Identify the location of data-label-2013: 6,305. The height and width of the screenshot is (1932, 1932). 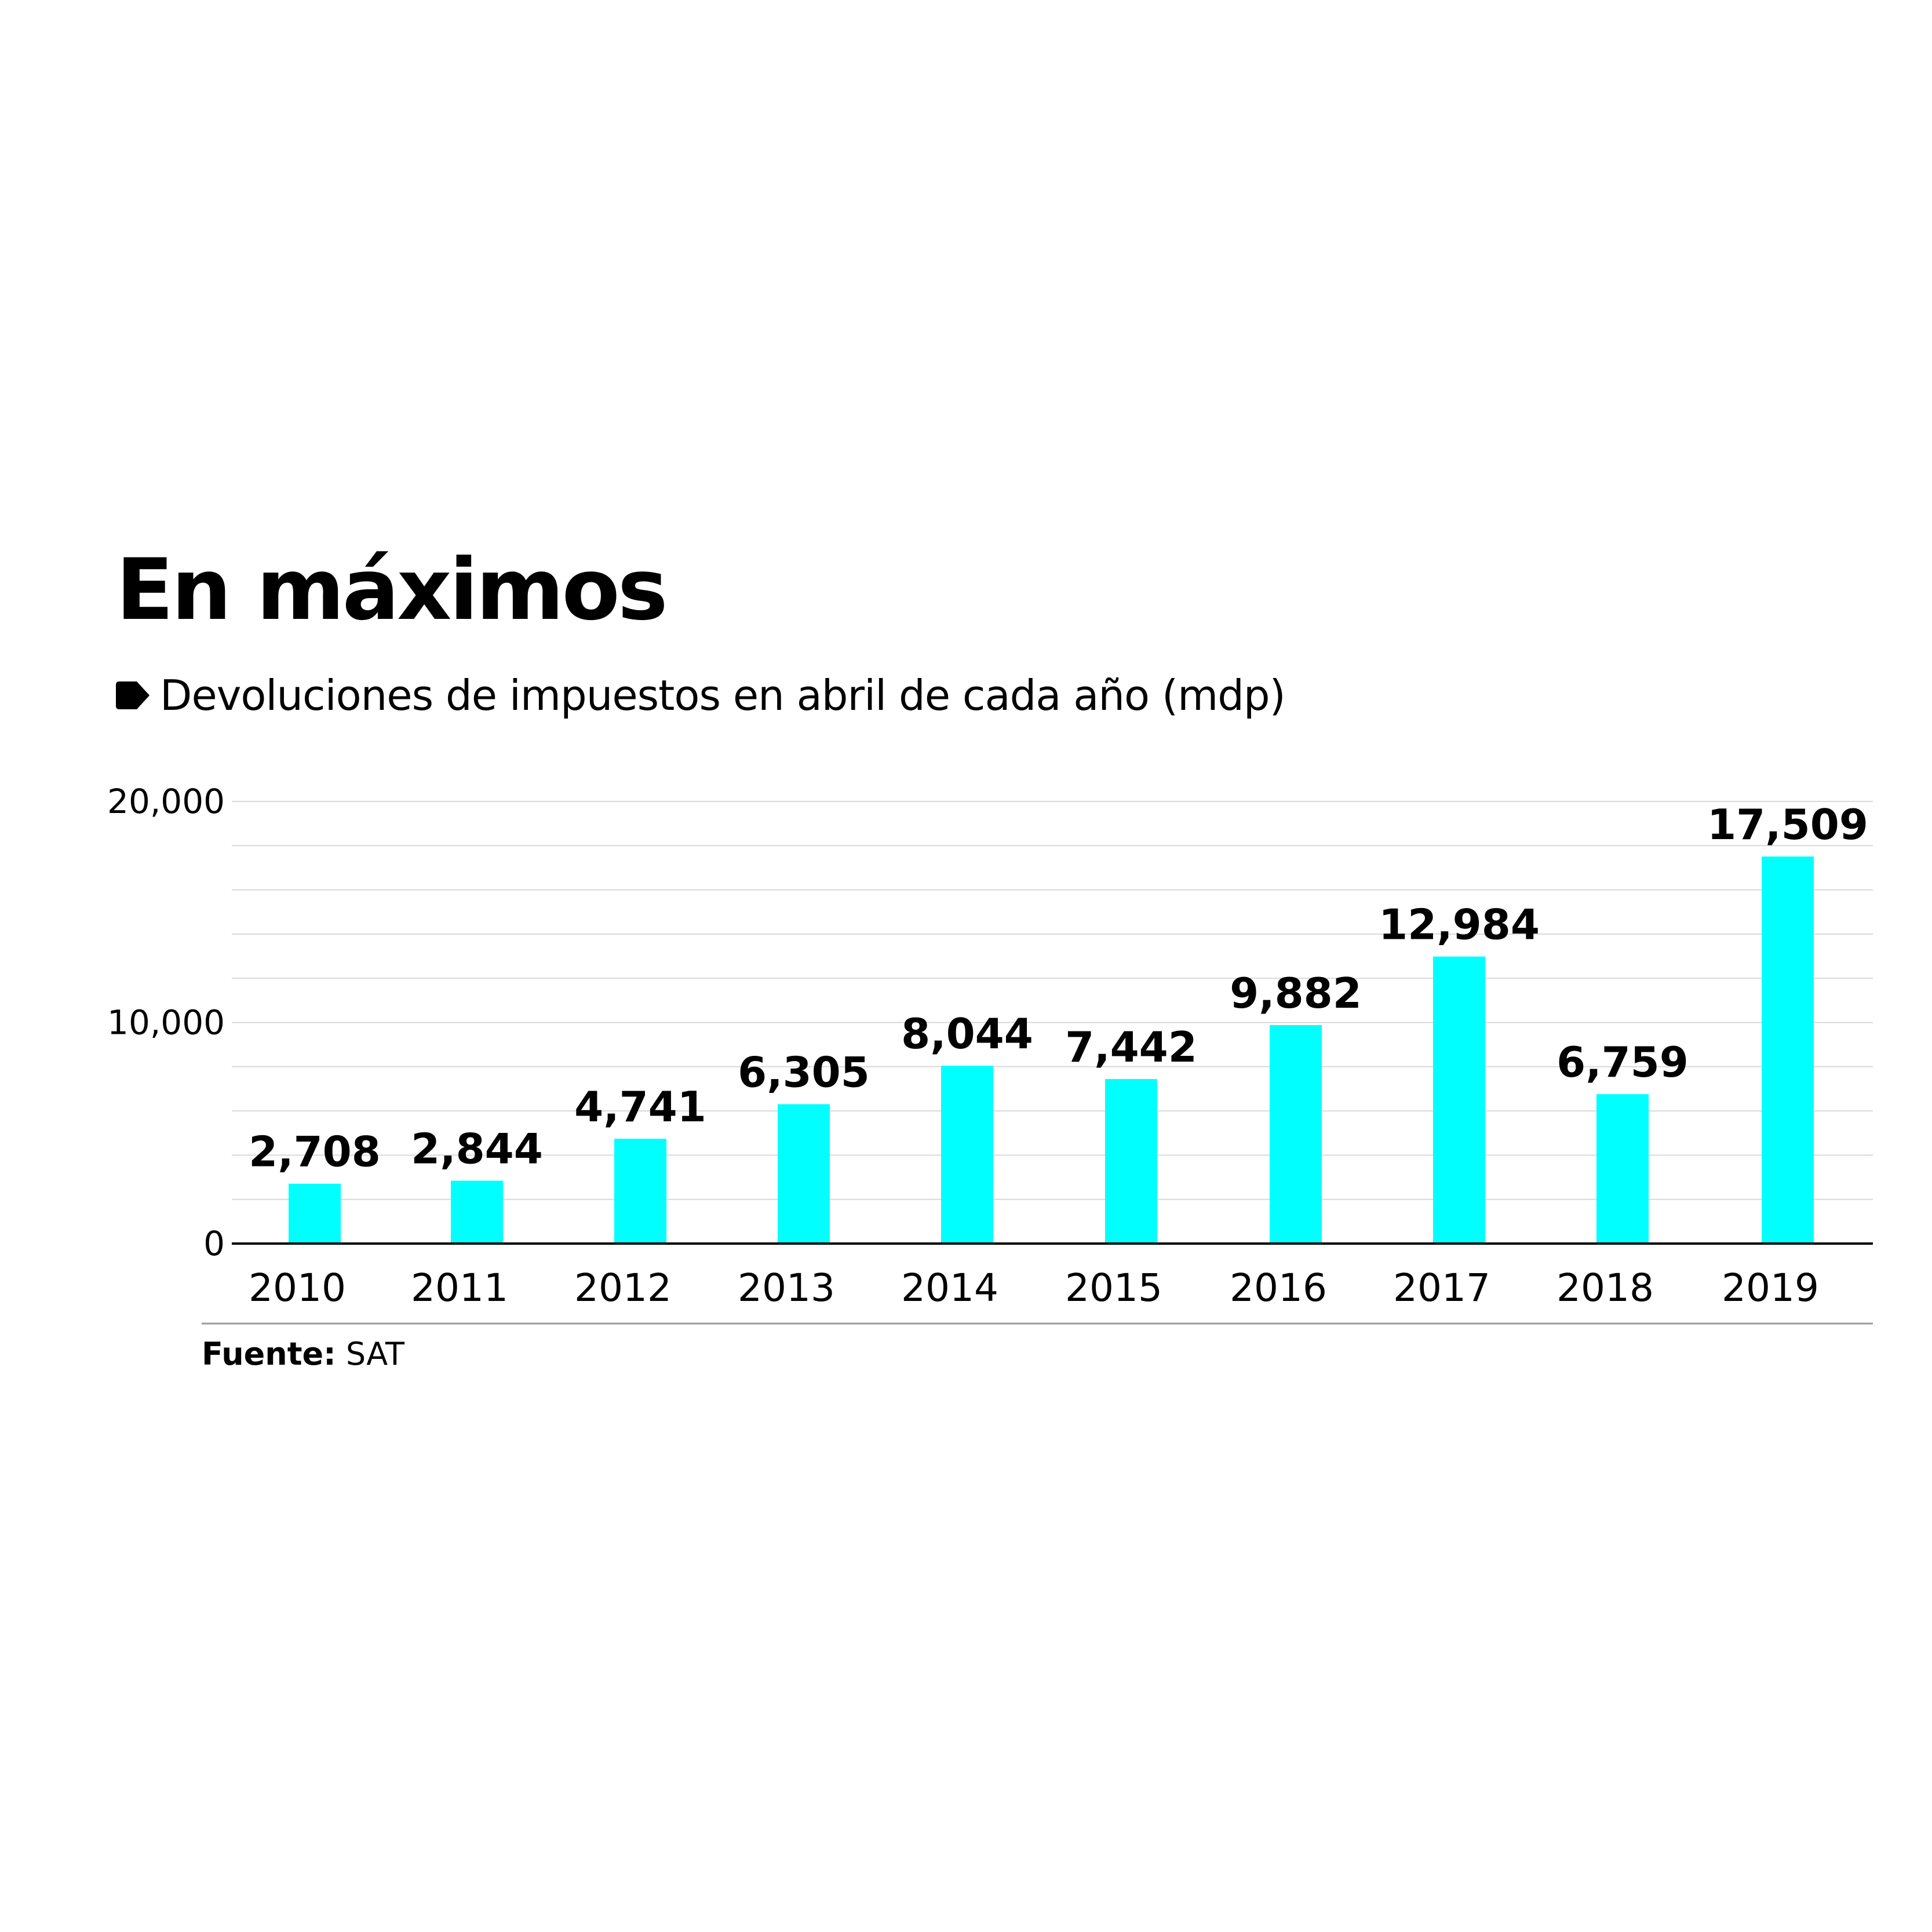
(804, 1072).